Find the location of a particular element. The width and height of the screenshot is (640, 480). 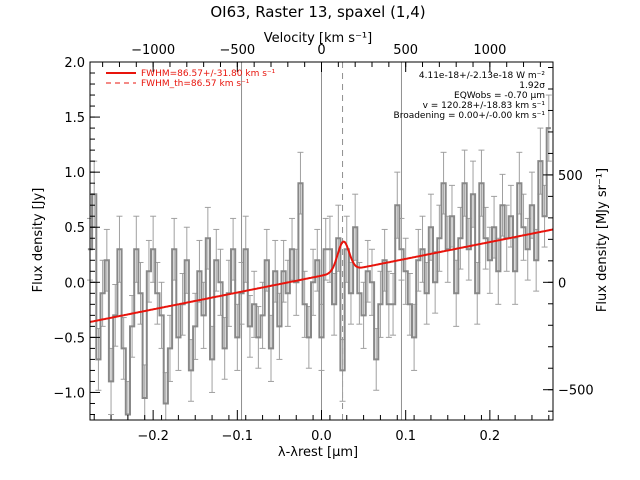

fit-annotation: Broadening = 0.00+/-0.00 km s⁻¹ is located at coordinates (470, 116).